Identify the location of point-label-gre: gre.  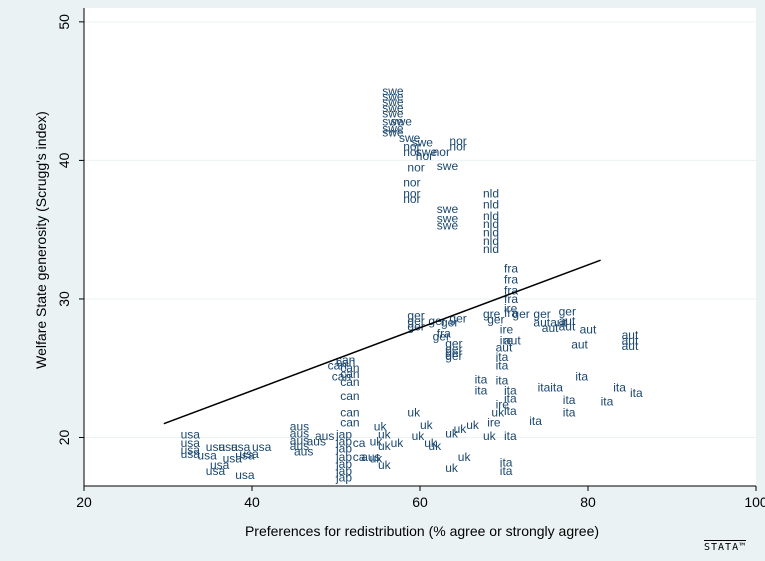
(492, 314).